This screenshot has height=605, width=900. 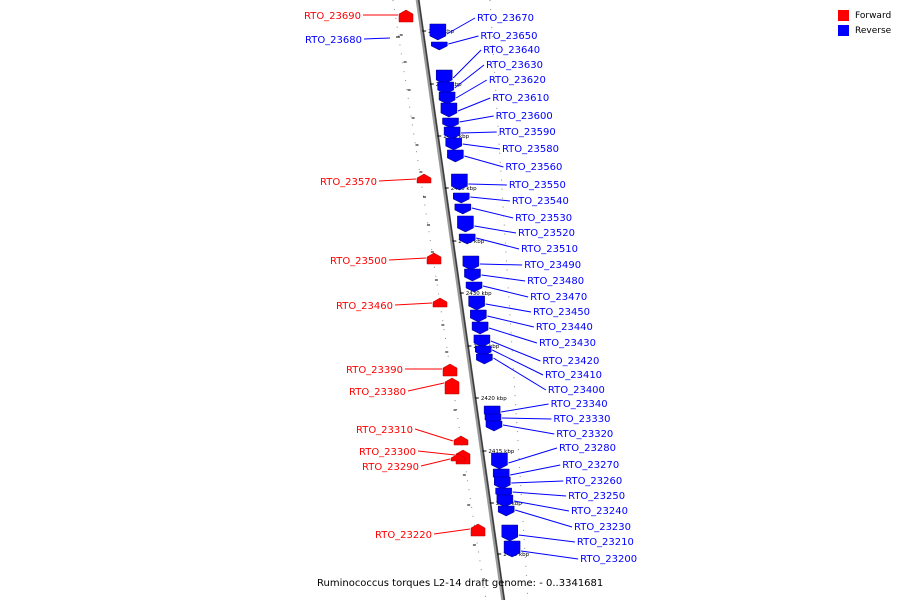 I want to click on reverse-gene-label: RTO_23470, so click(x=558, y=297).